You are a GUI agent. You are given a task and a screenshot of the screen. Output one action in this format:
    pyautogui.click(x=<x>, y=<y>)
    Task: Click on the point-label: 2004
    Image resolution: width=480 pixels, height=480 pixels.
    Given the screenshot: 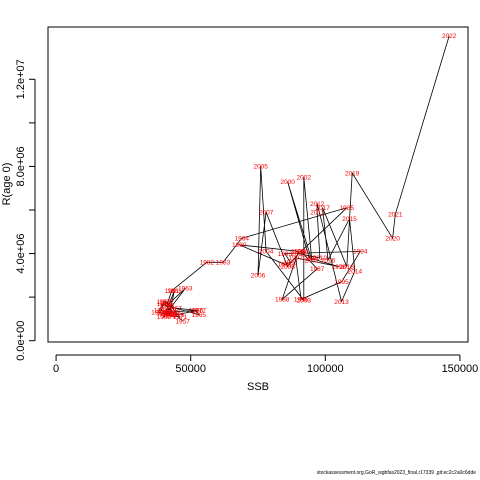 What is the action you would take?
    pyautogui.click(x=266, y=252)
    